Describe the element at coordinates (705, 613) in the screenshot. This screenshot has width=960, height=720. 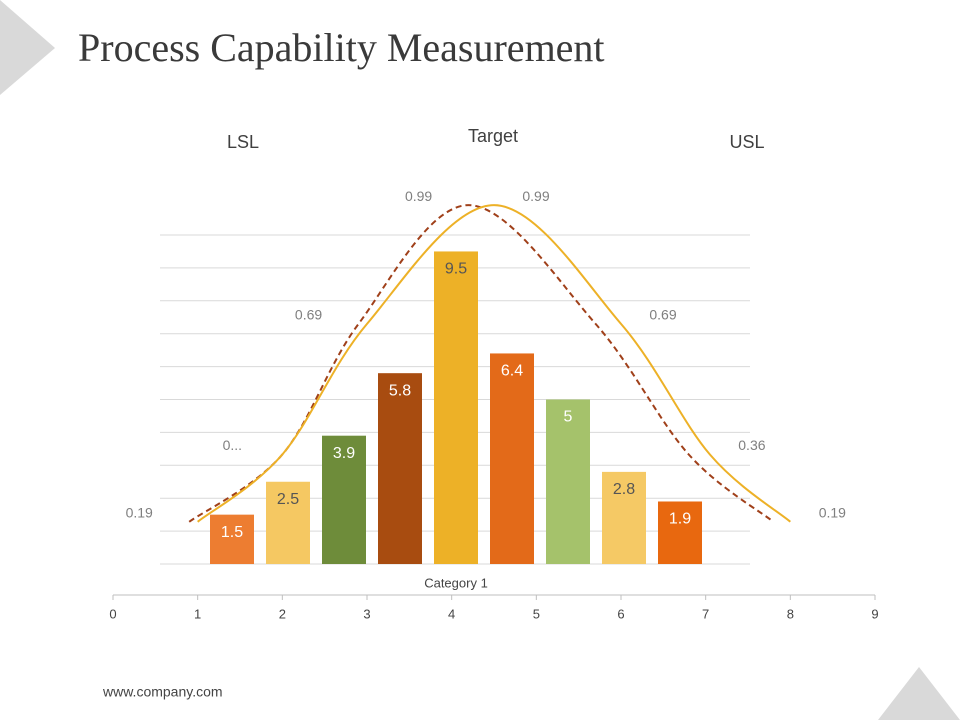
I see `x-tick-label: 7` at that location.